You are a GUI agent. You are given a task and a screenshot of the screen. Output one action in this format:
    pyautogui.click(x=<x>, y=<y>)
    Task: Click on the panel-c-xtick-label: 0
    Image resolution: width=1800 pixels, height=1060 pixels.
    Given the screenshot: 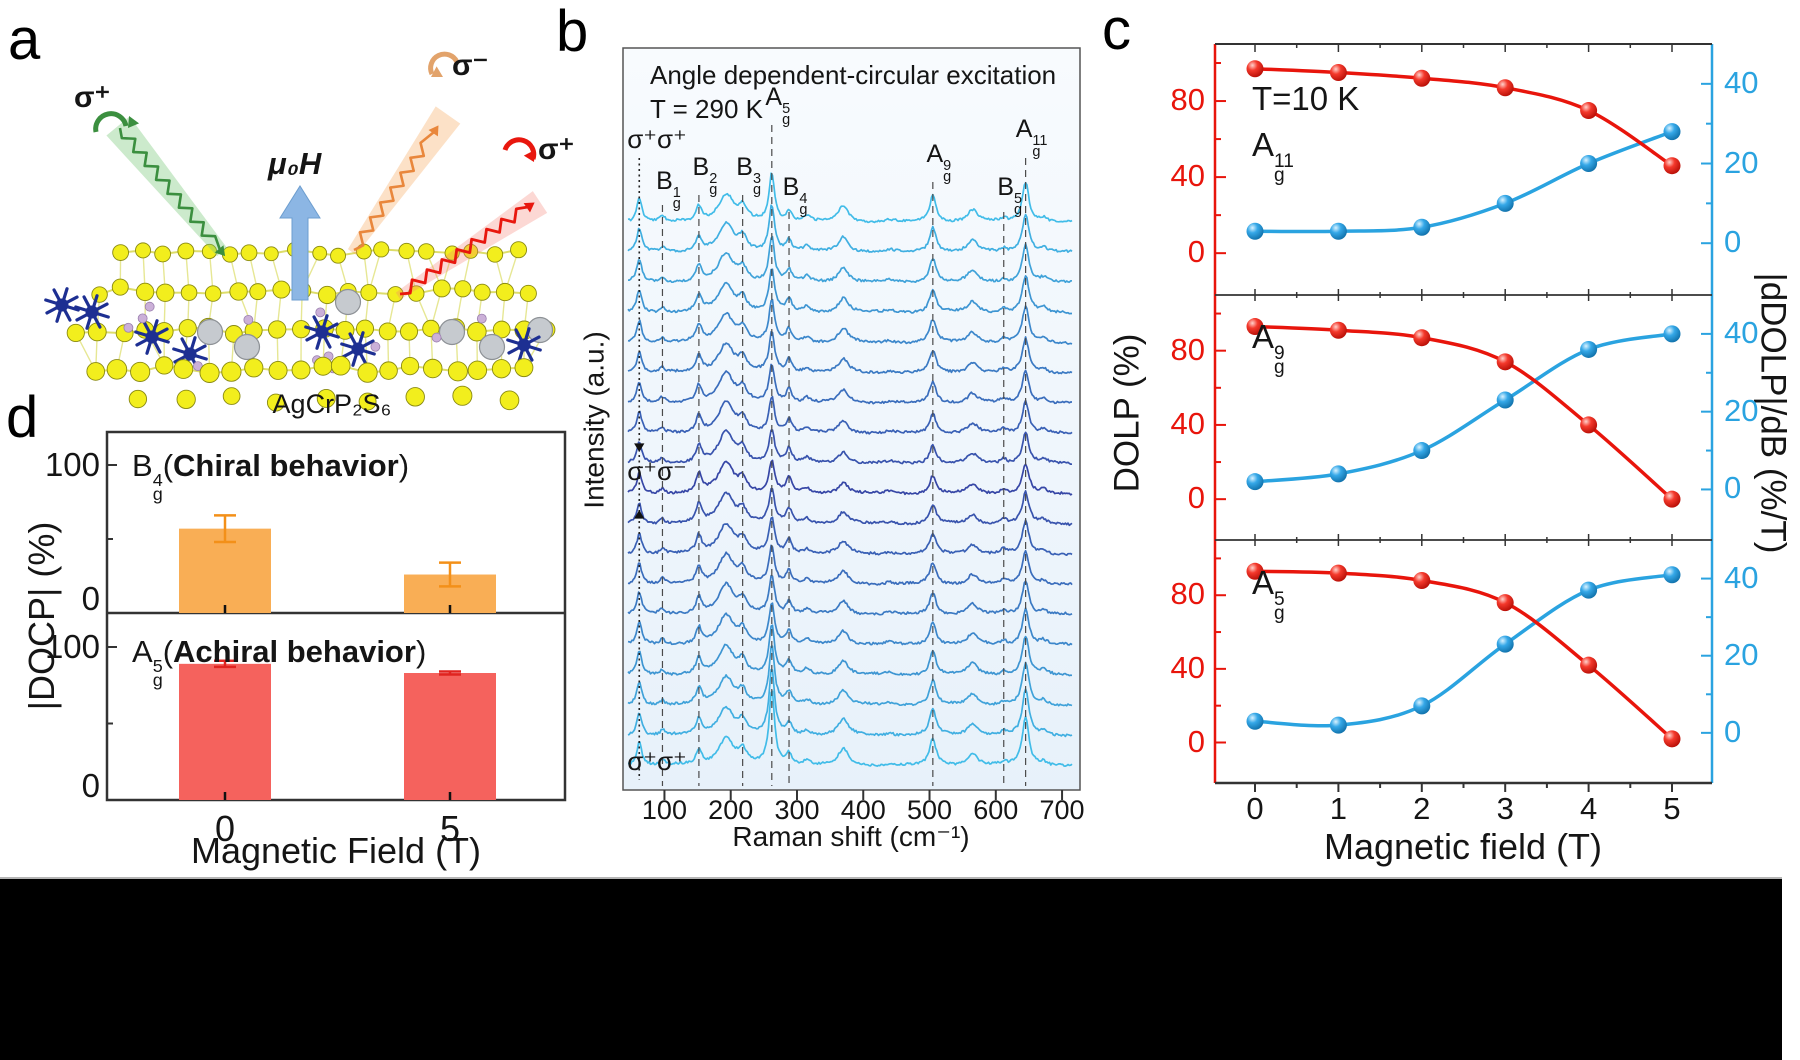 What is the action you would take?
    pyautogui.click(x=1255, y=808)
    